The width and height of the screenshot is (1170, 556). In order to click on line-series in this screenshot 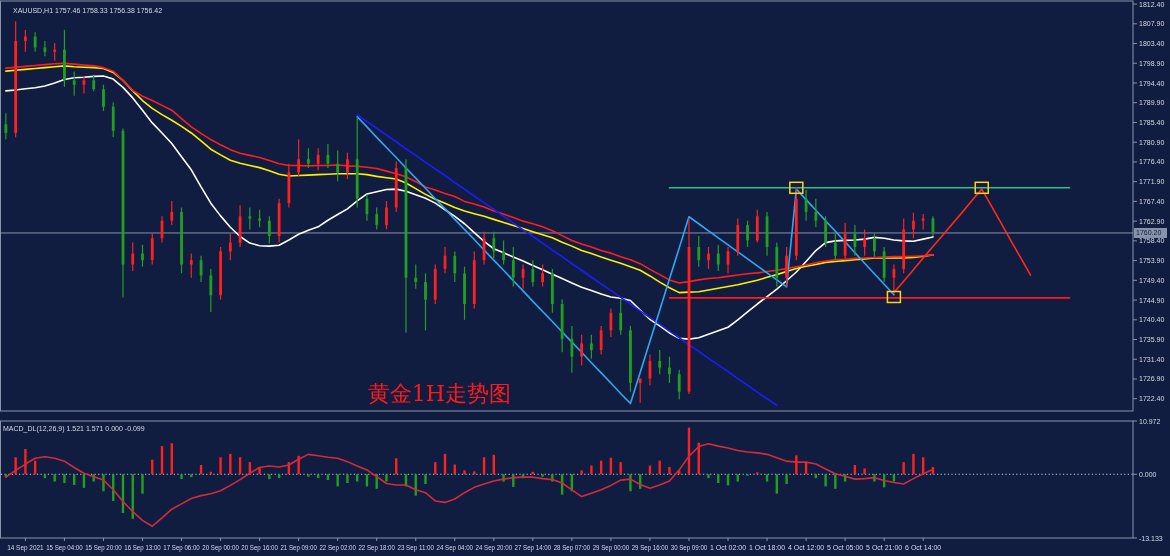, I will do `click(469, 484)`.